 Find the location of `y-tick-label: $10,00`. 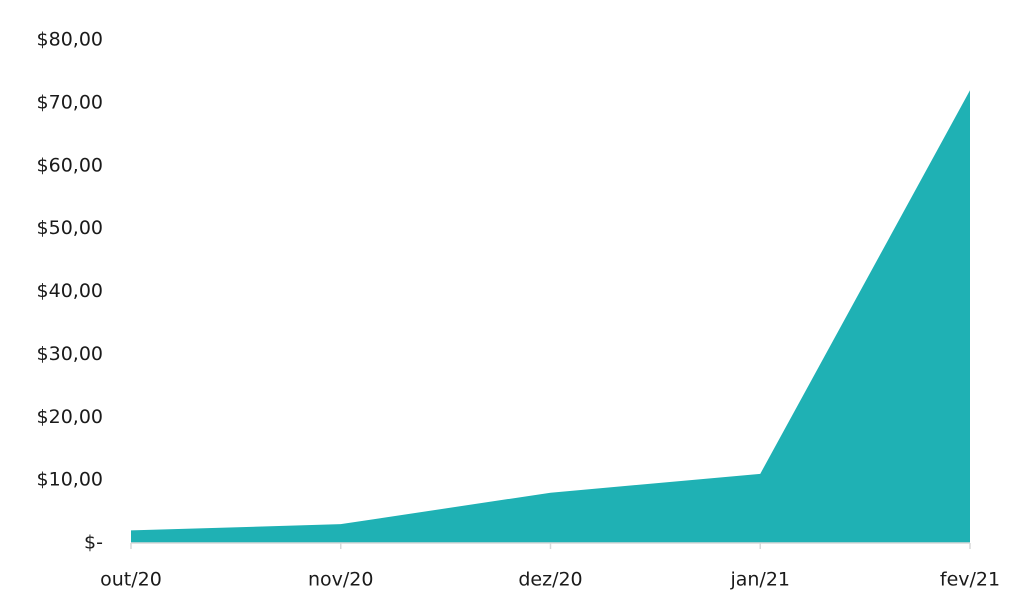

y-tick-label: $10,00 is located at coordinates (70, 480).